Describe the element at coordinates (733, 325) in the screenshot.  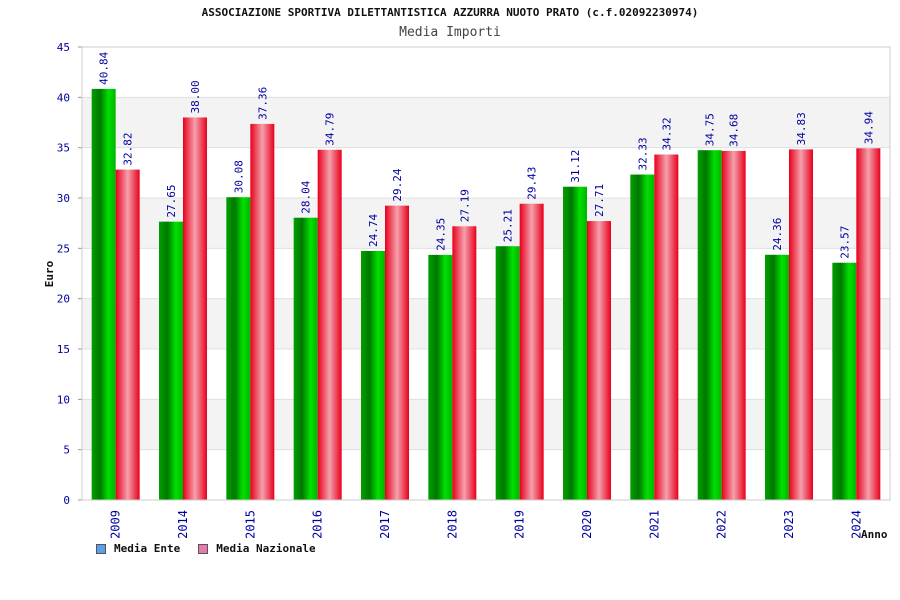
I see `bar-media-nazionale-2022` at that location.